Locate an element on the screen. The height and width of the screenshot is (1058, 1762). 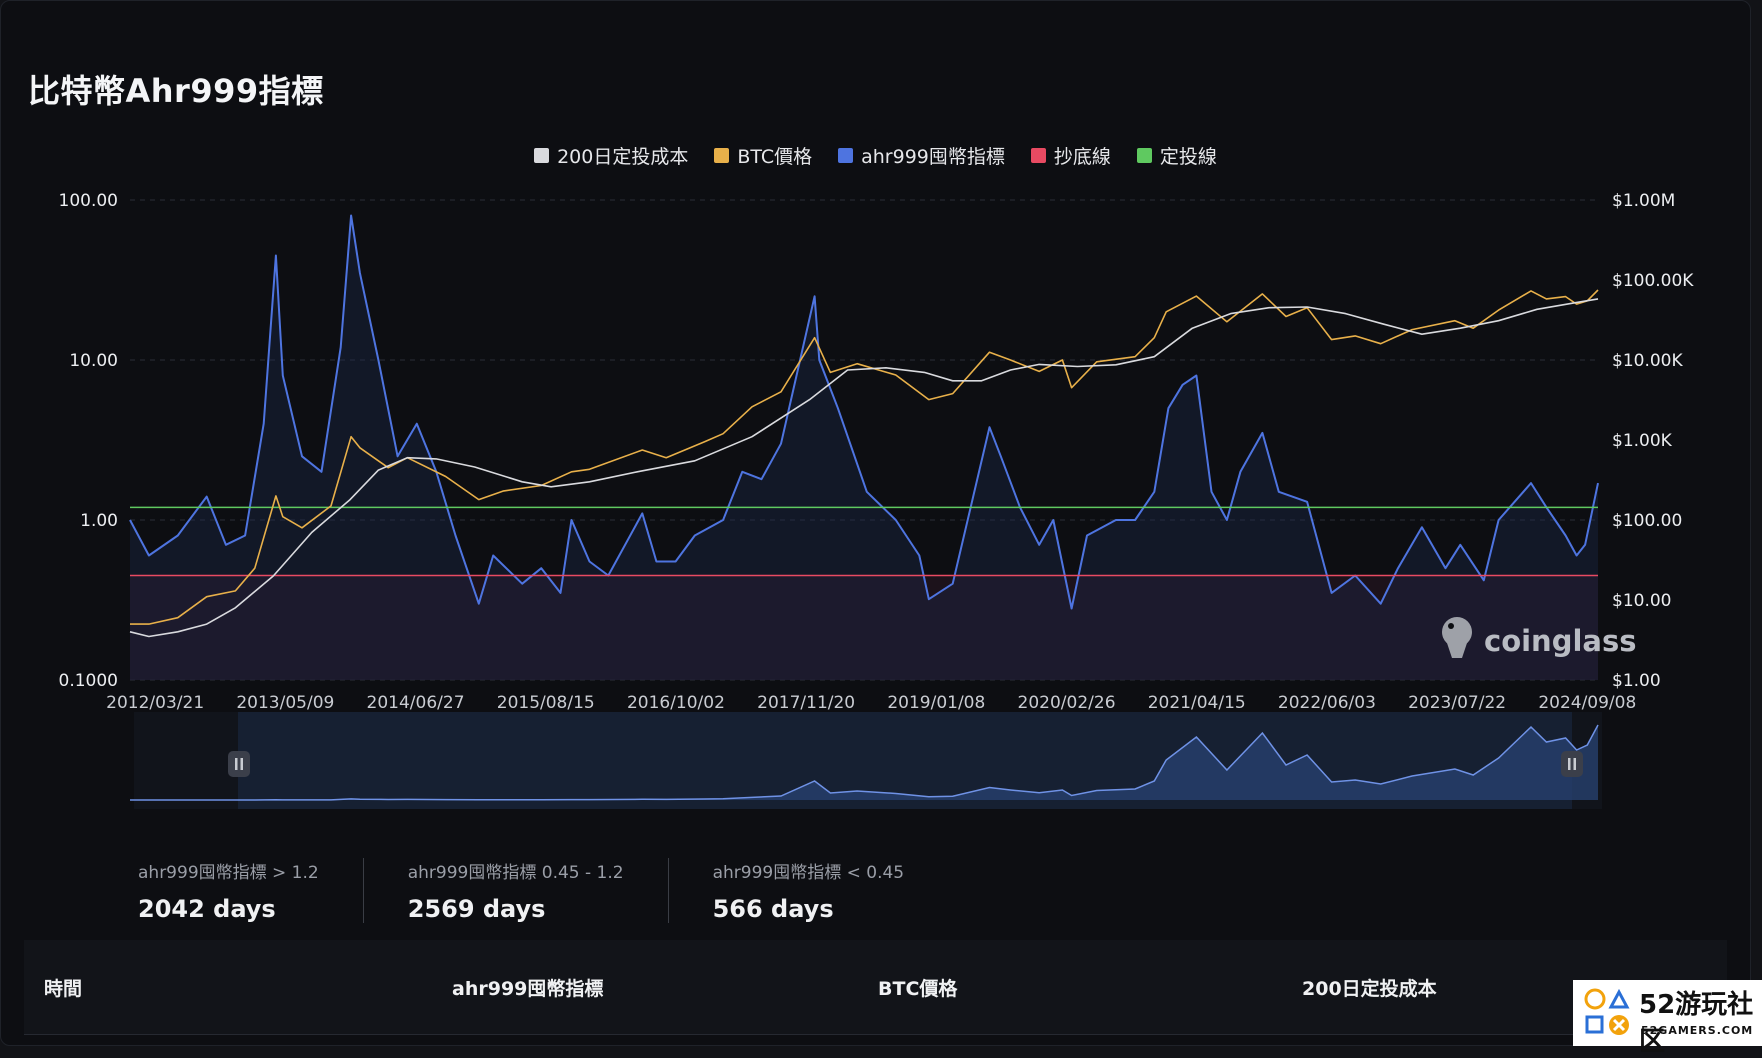
range-navigator is located at coordinates (866, 760).